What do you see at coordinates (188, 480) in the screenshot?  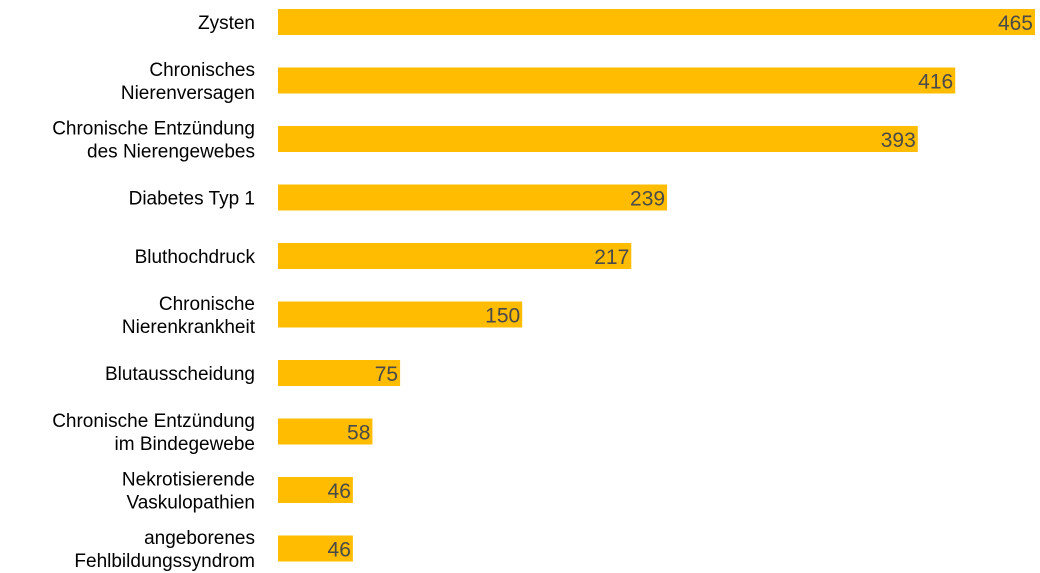 I see `category-label-line: Nekrotisierende` at bounding box center [188, 480].